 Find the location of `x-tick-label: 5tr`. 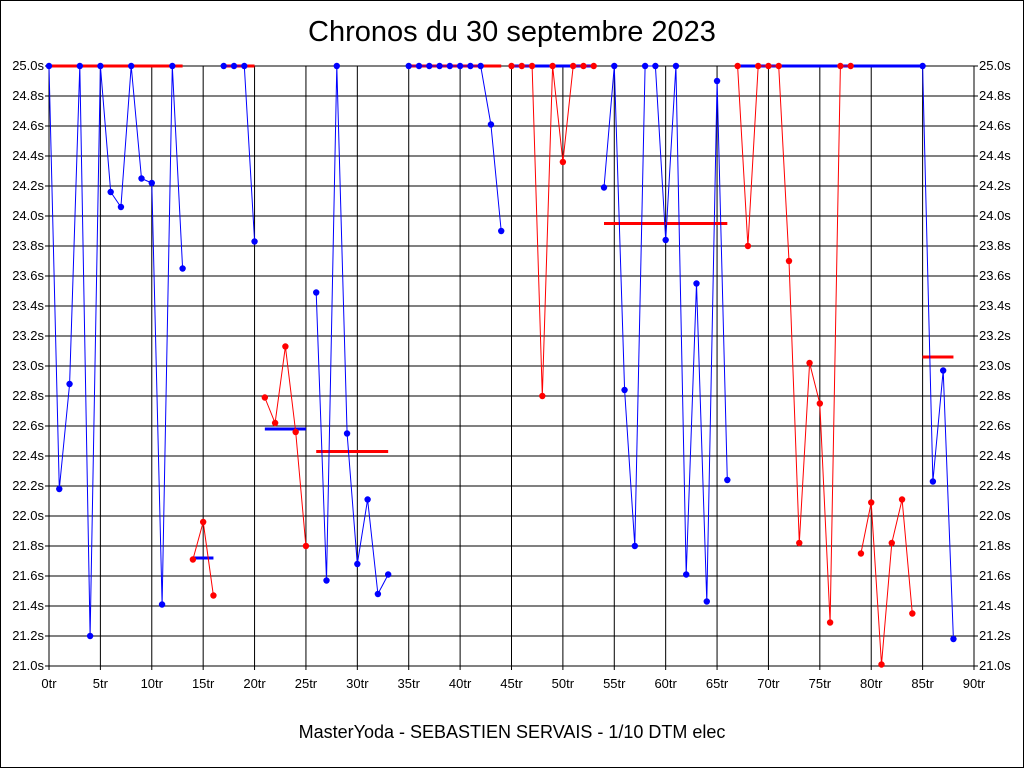

x-tick-label: 5tr is located at coordinates (101, 683).